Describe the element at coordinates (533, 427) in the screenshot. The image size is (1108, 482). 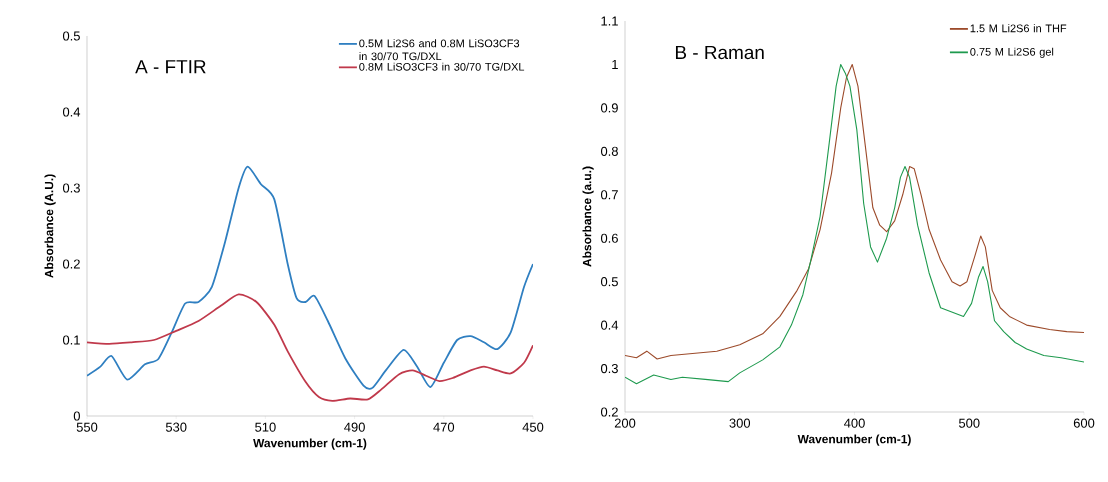
I see `x-tick-label: 450` at that location.